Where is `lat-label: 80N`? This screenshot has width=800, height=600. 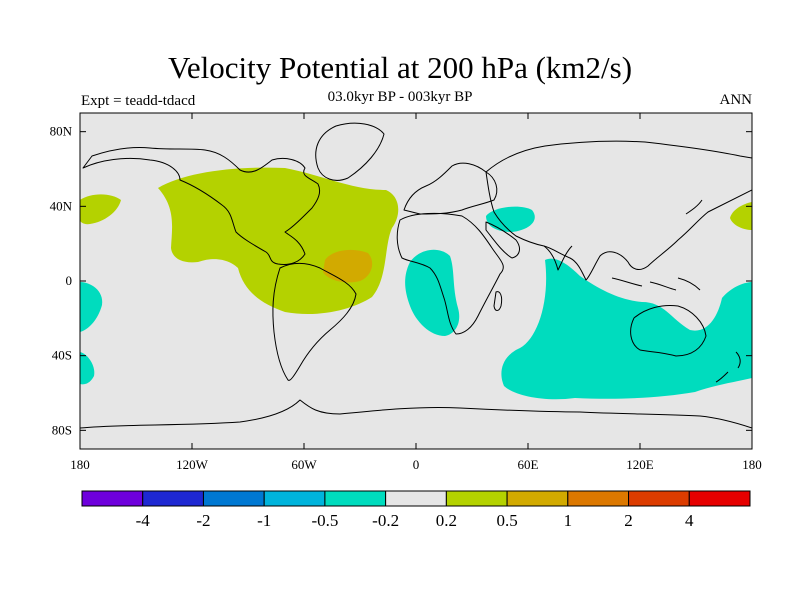 lat-label: 80N is located at coordinates (61, 131).